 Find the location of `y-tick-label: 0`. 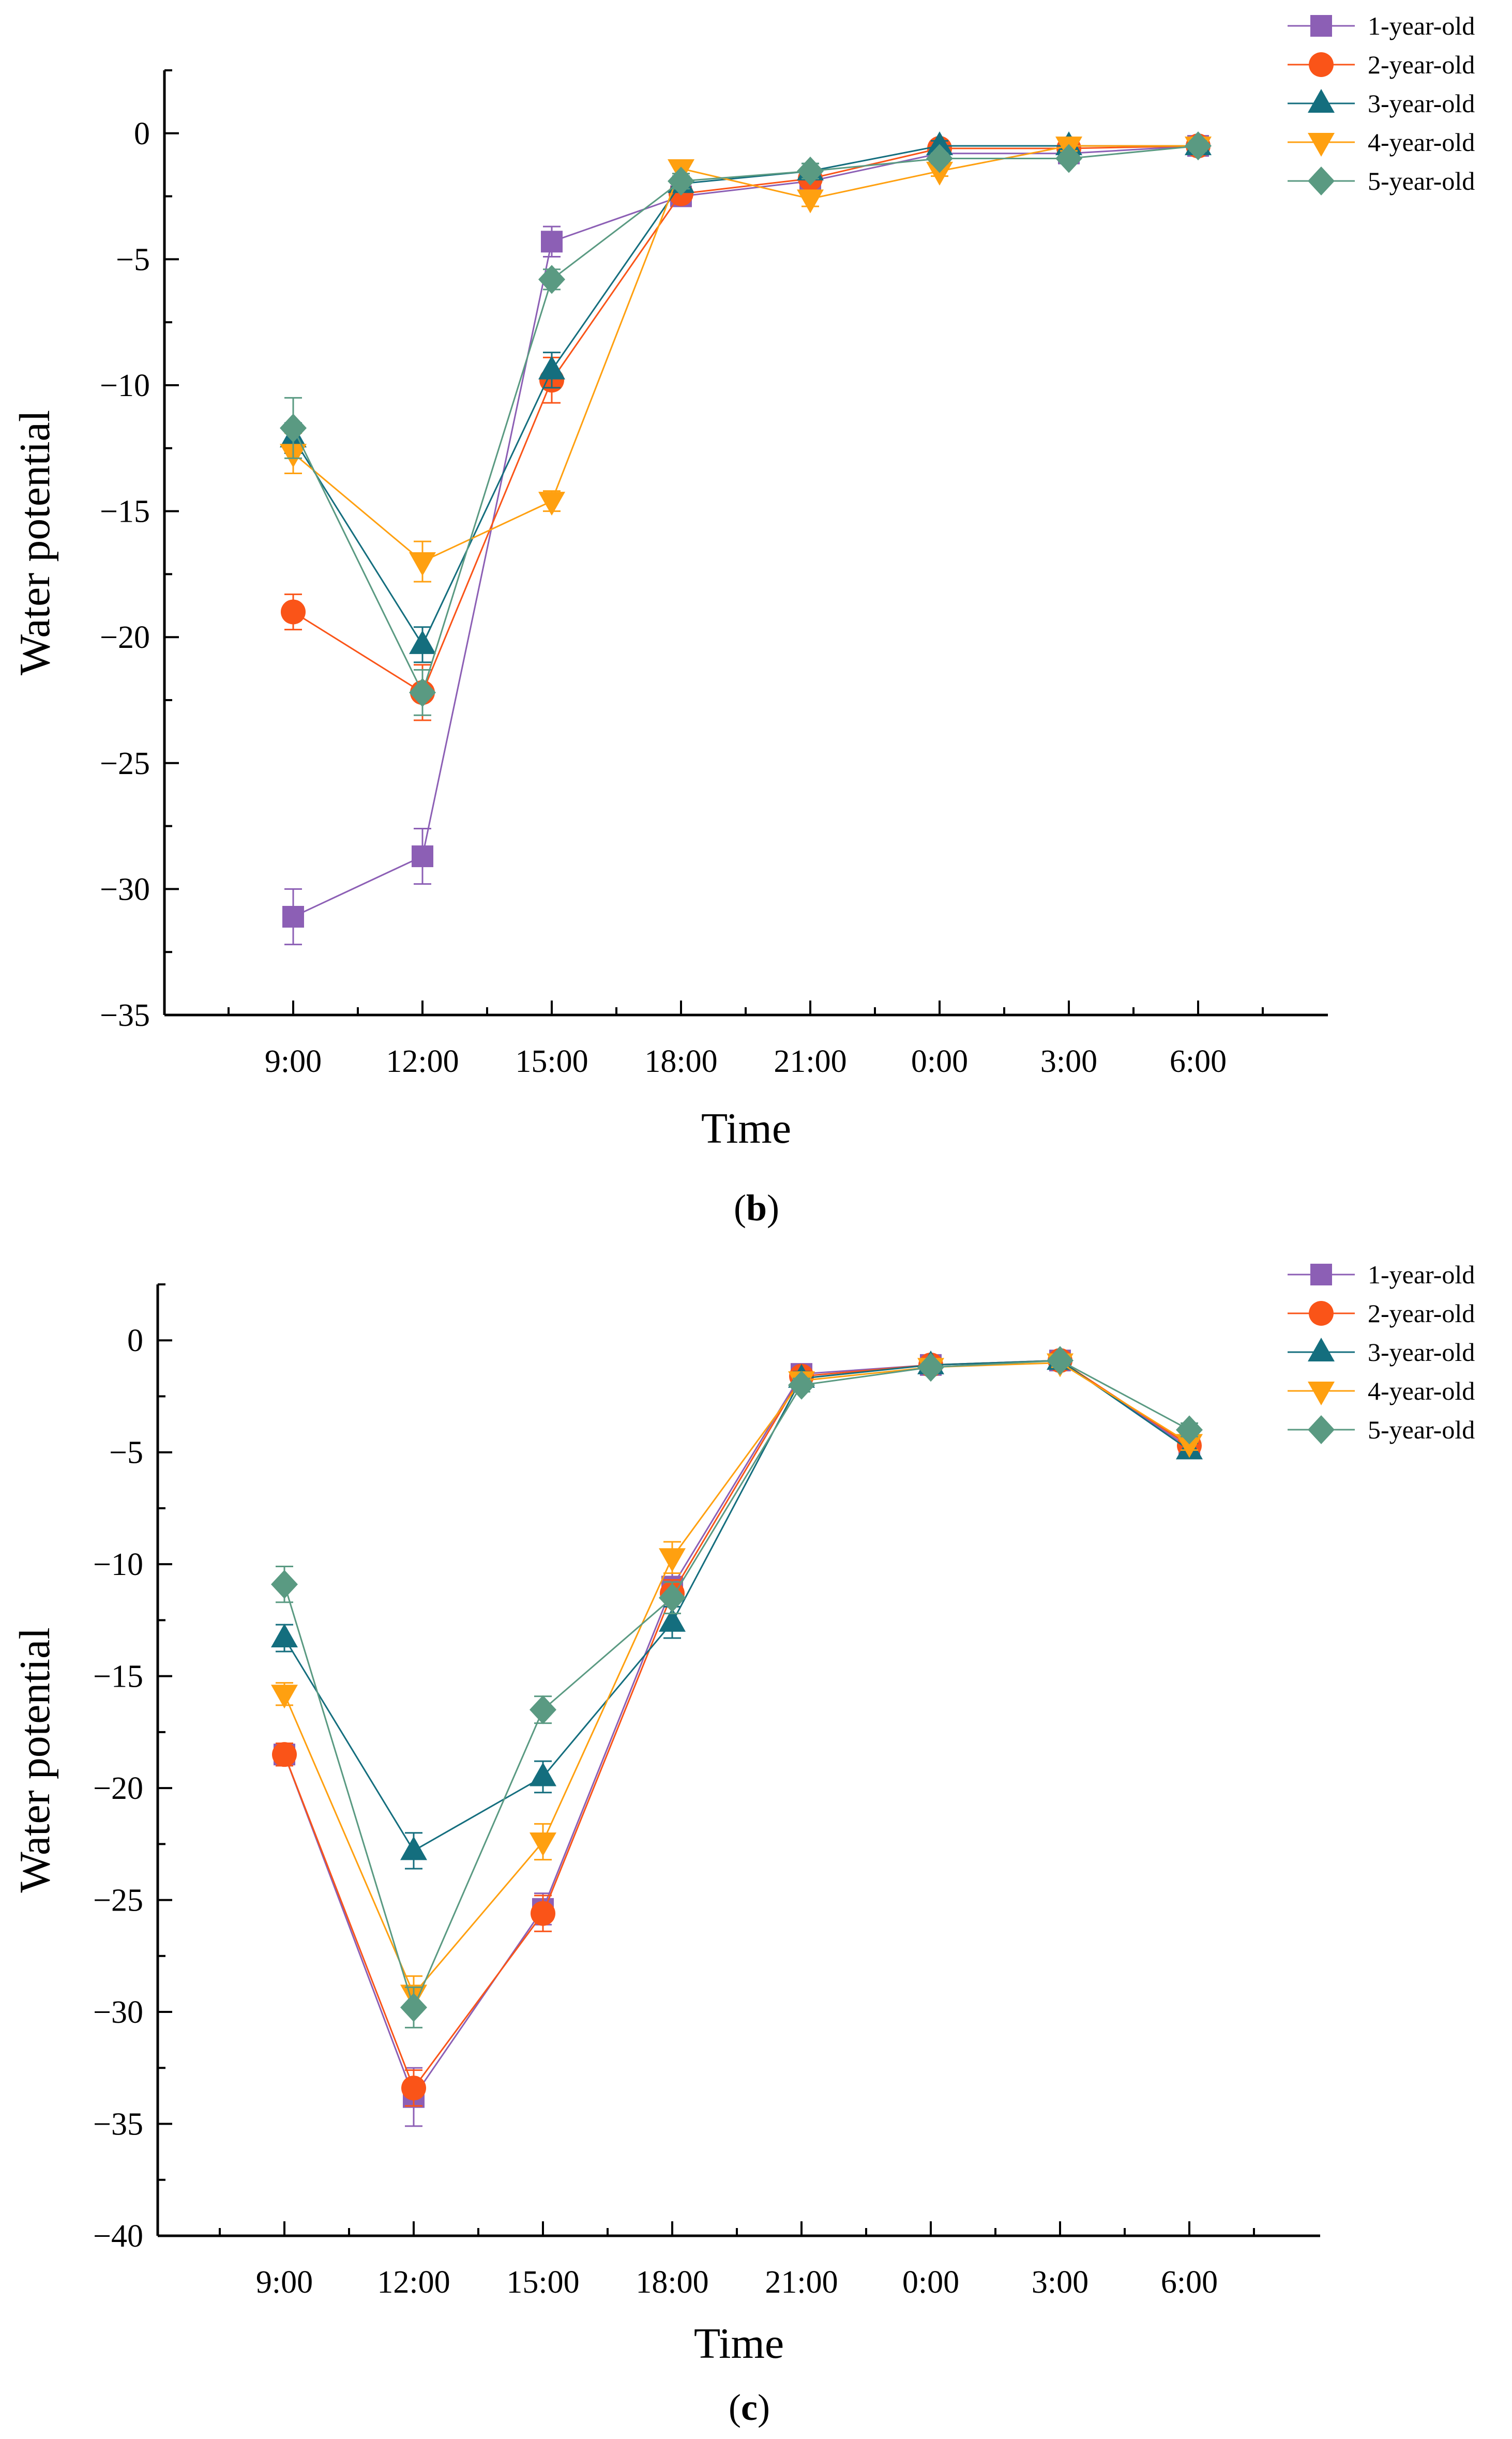

y-tick-label: 0 is located at coordinates (135, 1340).